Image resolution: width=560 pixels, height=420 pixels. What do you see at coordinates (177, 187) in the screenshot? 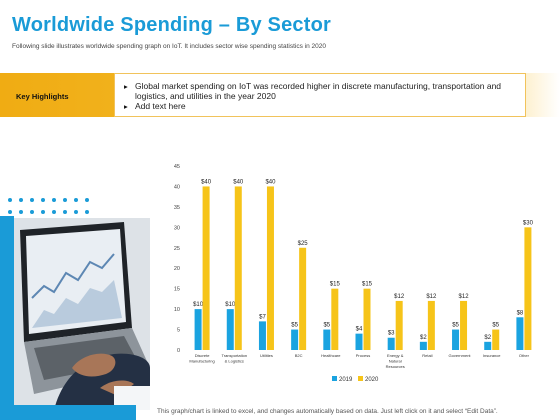
I see `y-tick-label: 40` at bounding box center [177, 187].